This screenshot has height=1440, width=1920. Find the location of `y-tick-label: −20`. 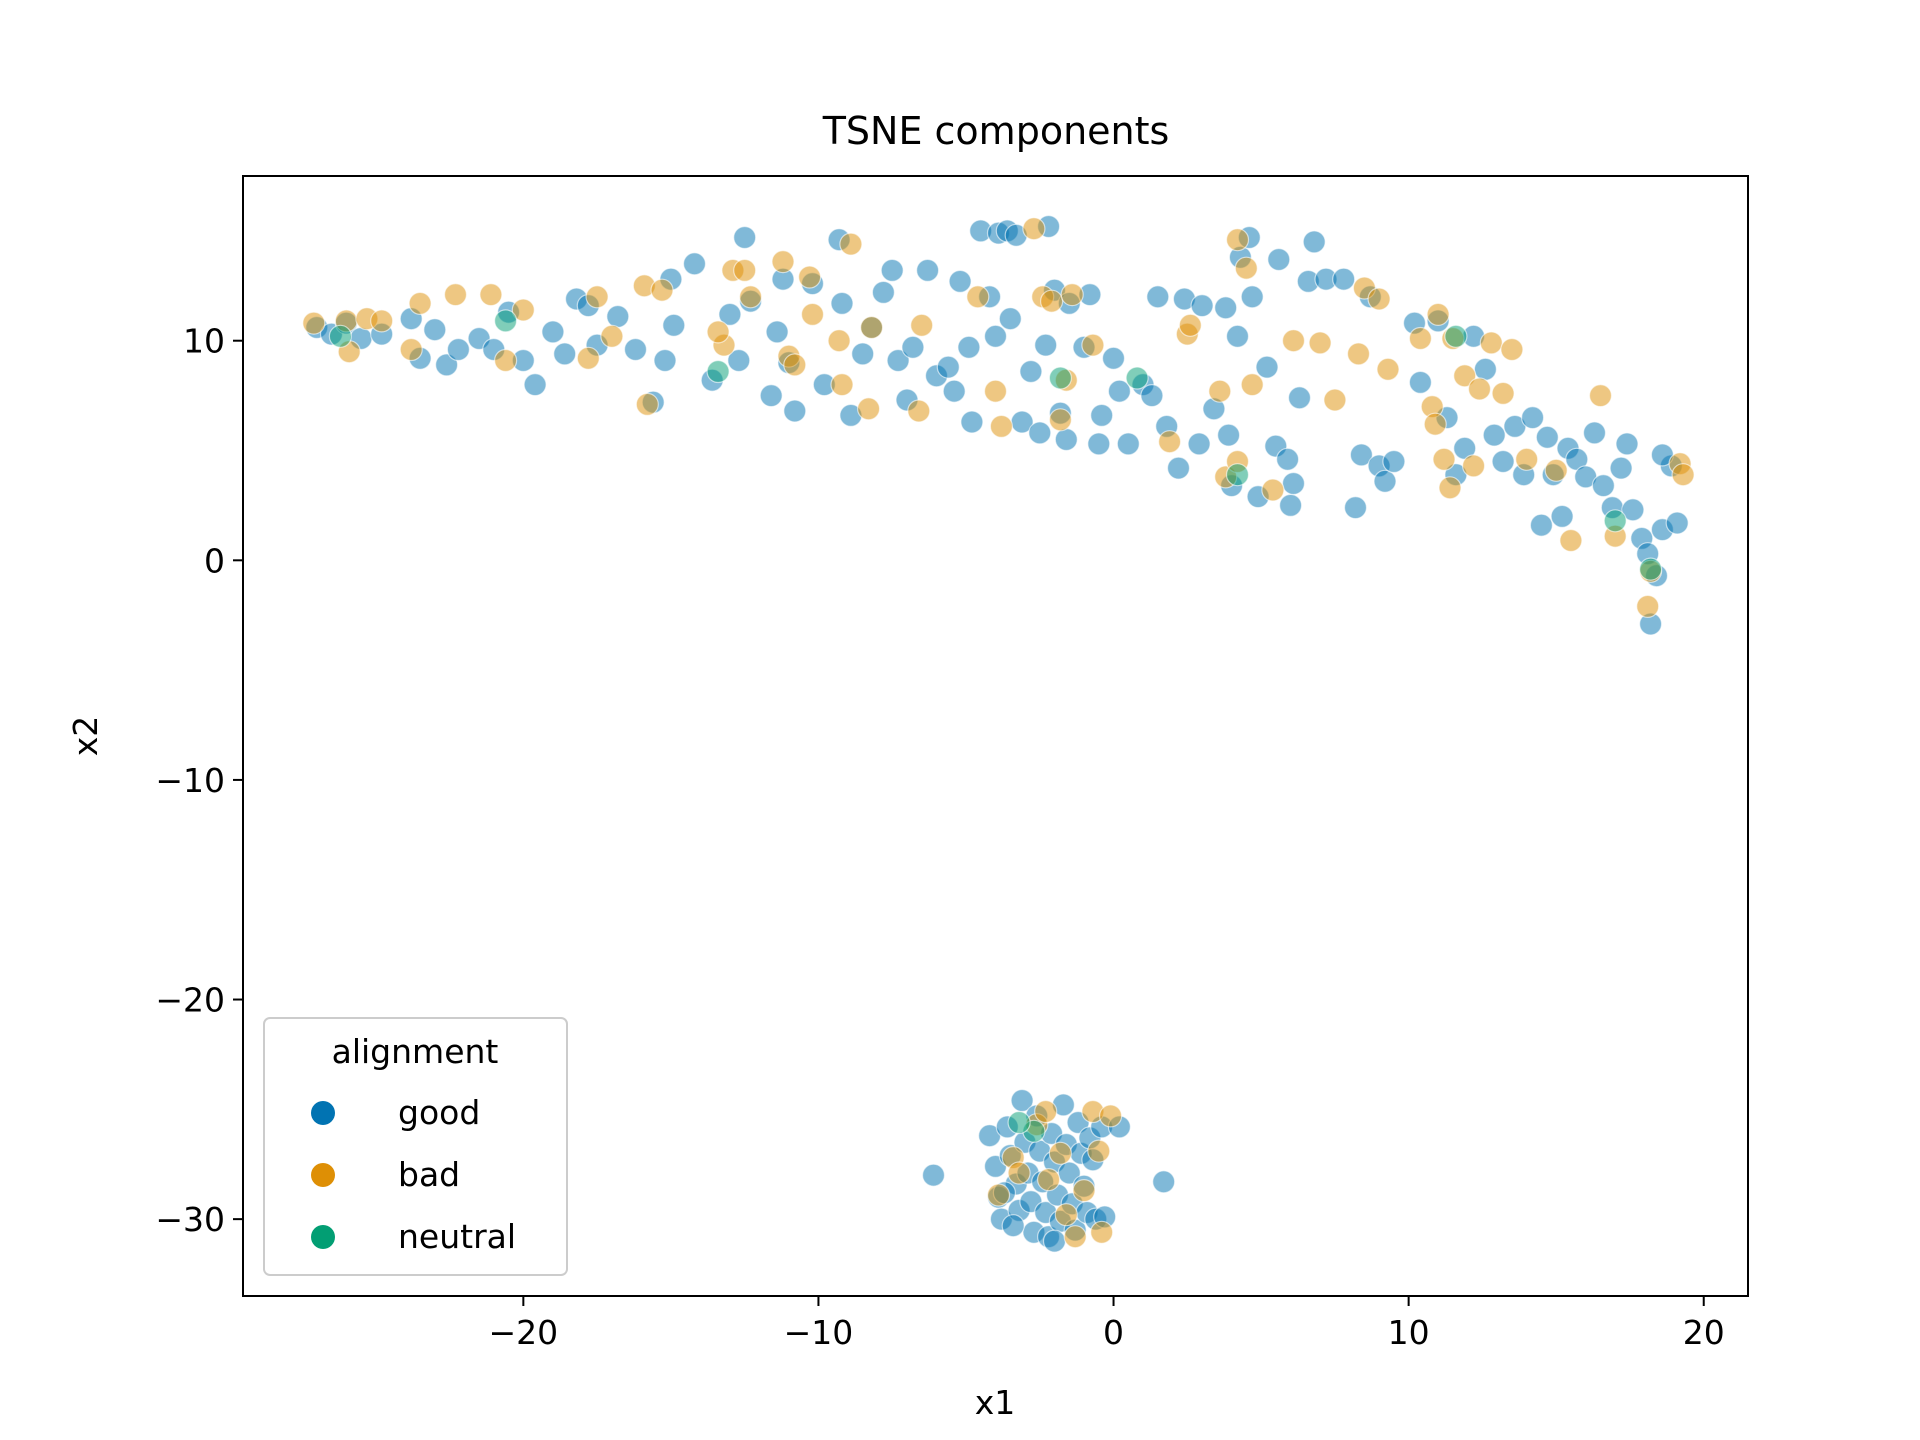

y-tick-label: −20 is located at coordinates (190, 1000).